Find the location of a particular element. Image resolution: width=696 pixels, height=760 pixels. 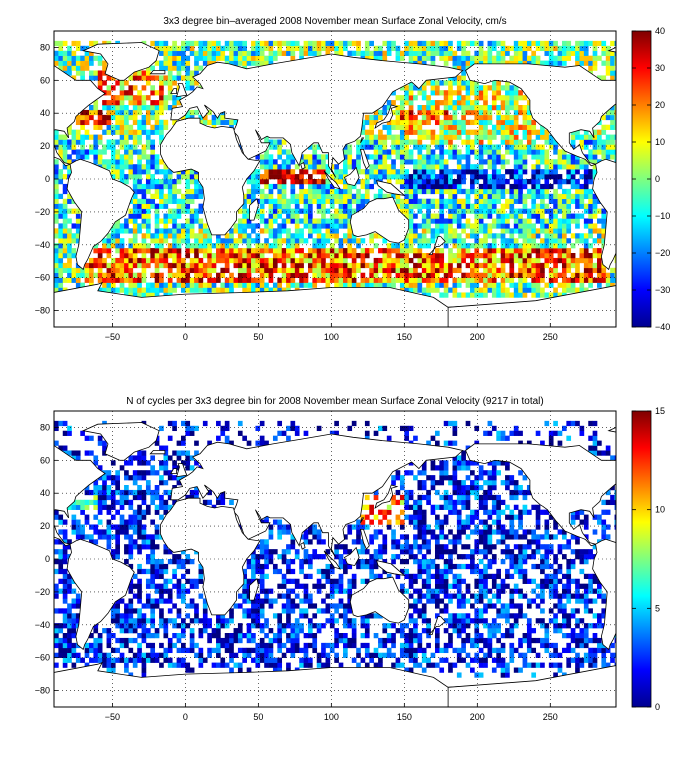

land-polygon is located at coordinates (364, 159).